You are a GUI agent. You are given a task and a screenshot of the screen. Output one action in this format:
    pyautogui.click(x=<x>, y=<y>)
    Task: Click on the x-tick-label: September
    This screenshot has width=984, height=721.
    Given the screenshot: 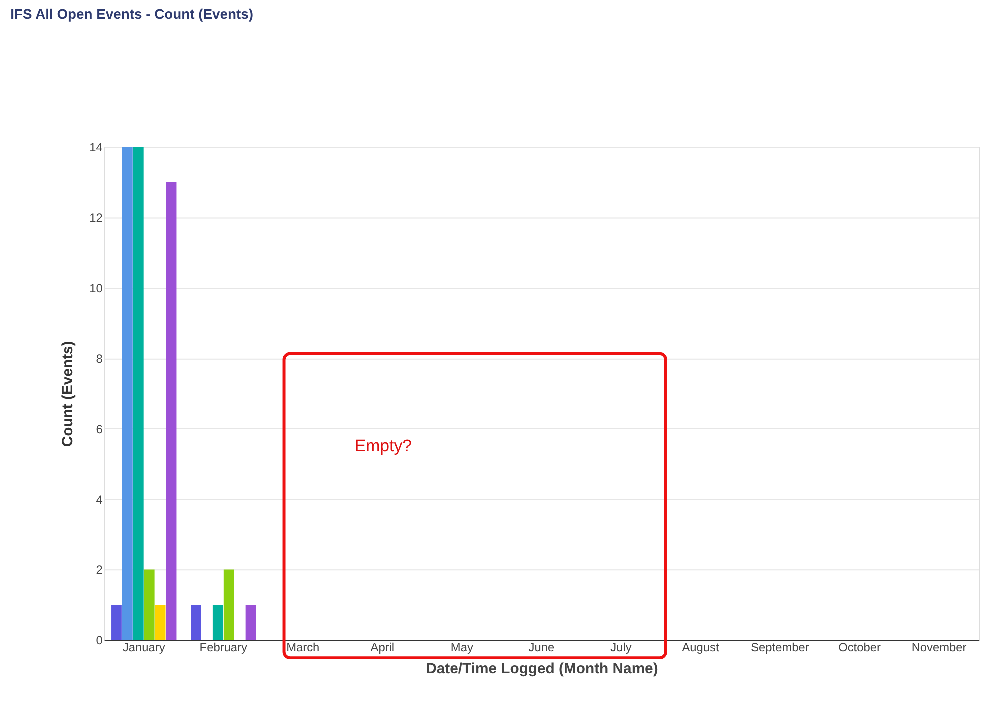 What is the action you would take?
    pyautogui.click(x=780, y=647)
    